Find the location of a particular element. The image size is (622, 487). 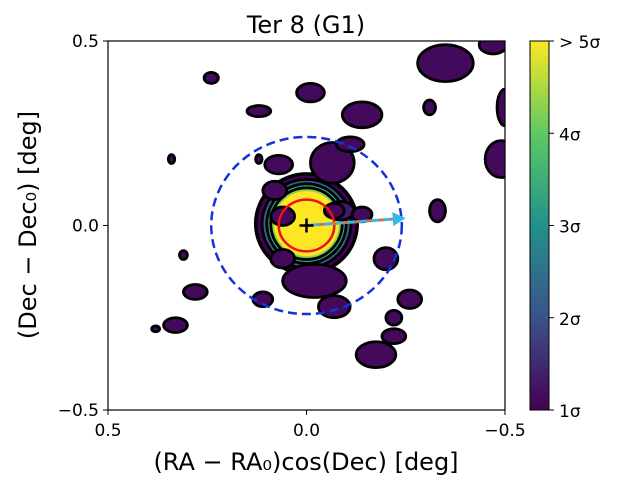

y-axis-label: (Dec − Dec₀) [deg] is located at coordinates (28, 225).